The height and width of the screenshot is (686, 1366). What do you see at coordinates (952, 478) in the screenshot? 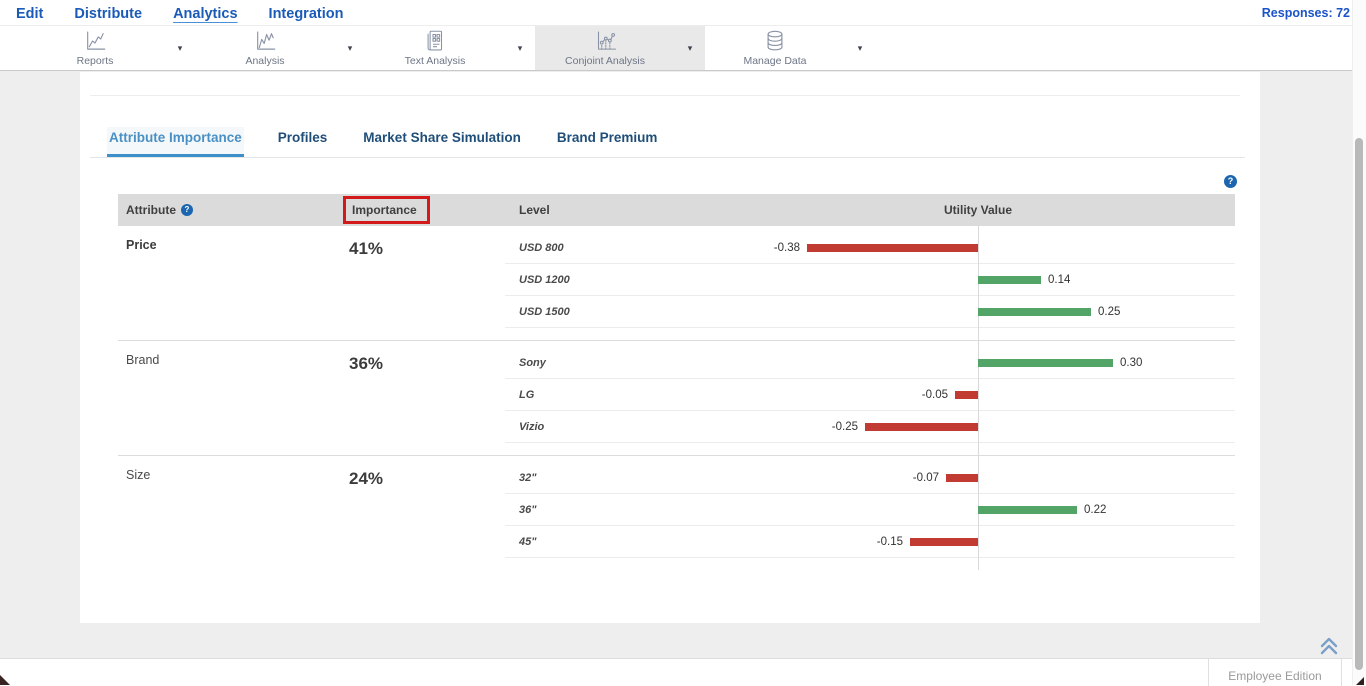
I see `utility-bar-chart: -0.07` at bounding box center [952, 478].